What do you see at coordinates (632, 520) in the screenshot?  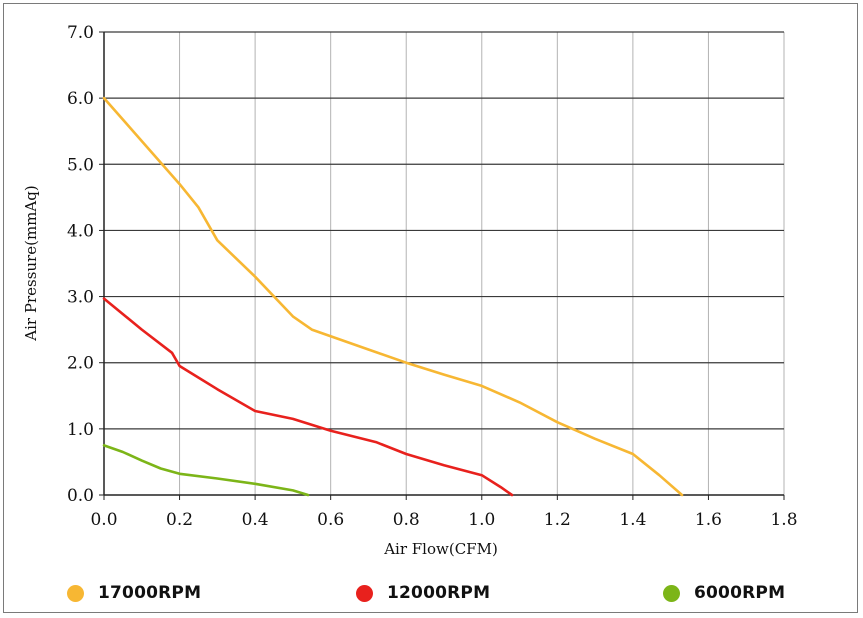 I see `x-tick-label: 1.4` at bounding box center [632, 520].